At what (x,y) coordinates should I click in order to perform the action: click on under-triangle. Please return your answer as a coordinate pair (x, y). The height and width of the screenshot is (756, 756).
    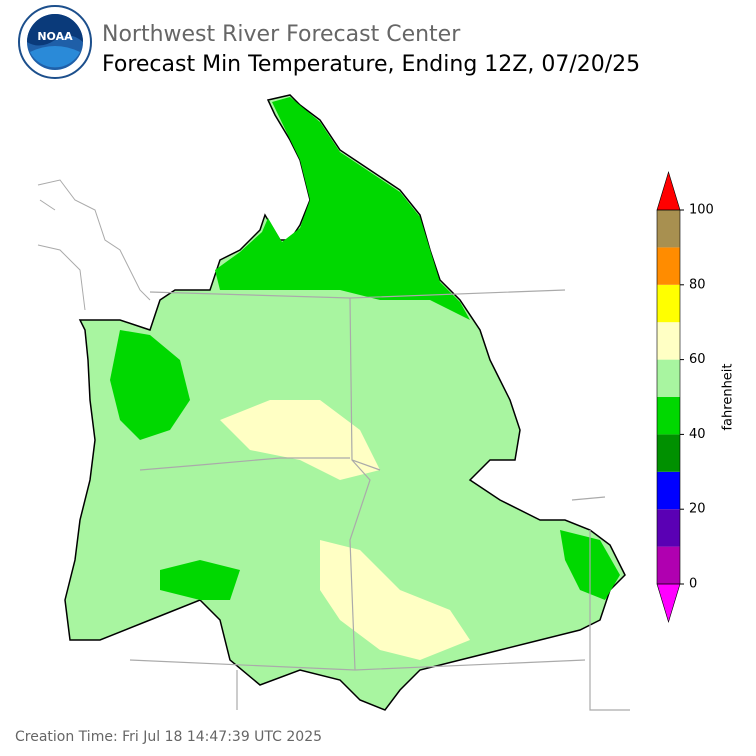
    Looking at the image, I should click on (668, 603).